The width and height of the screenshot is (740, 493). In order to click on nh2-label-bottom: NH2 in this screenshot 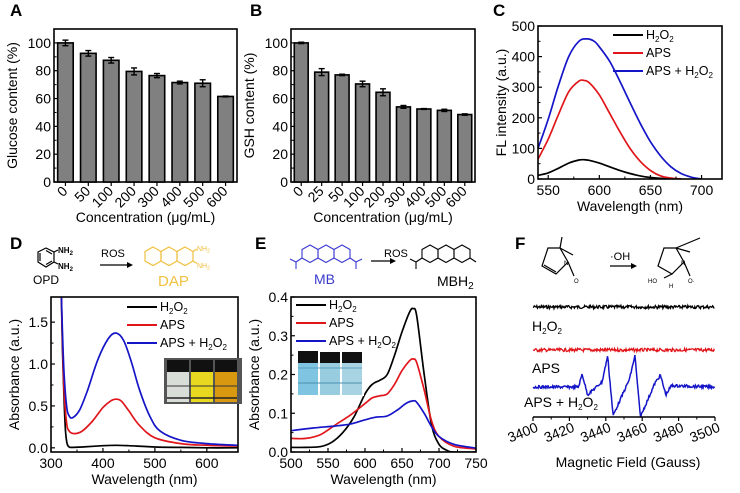, I will do `click(66, 267)`.